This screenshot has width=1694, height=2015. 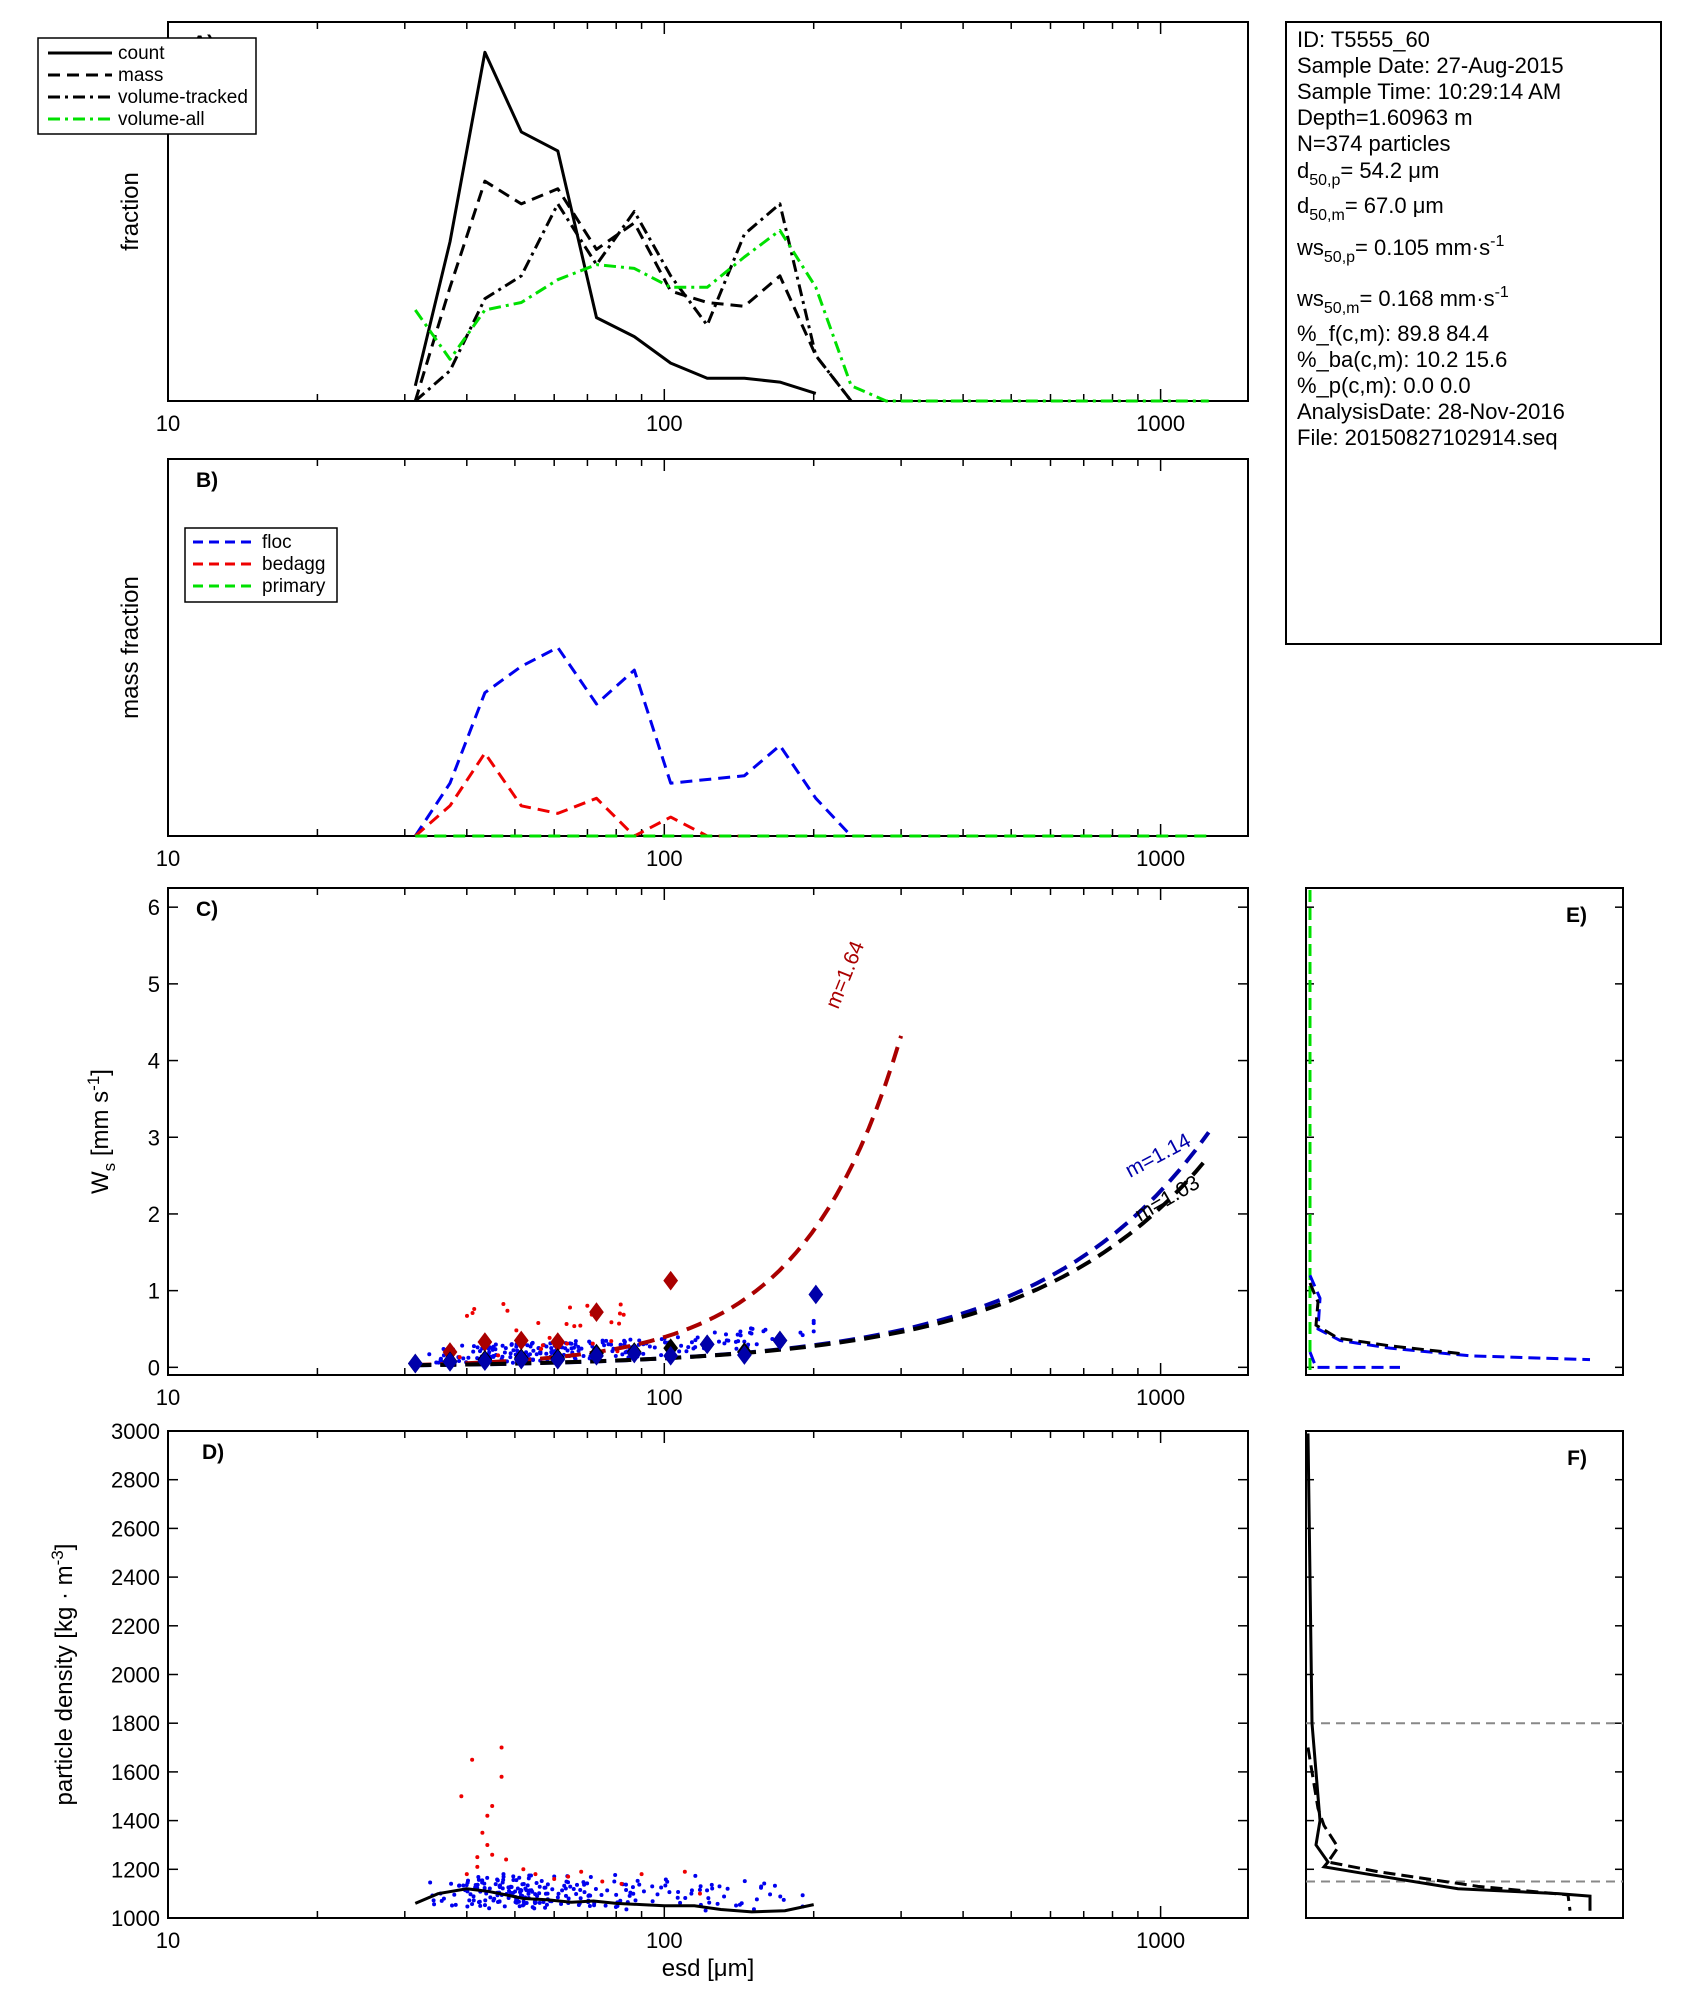 I want to click on panel-label: F), so click(x=1577, y=1458).